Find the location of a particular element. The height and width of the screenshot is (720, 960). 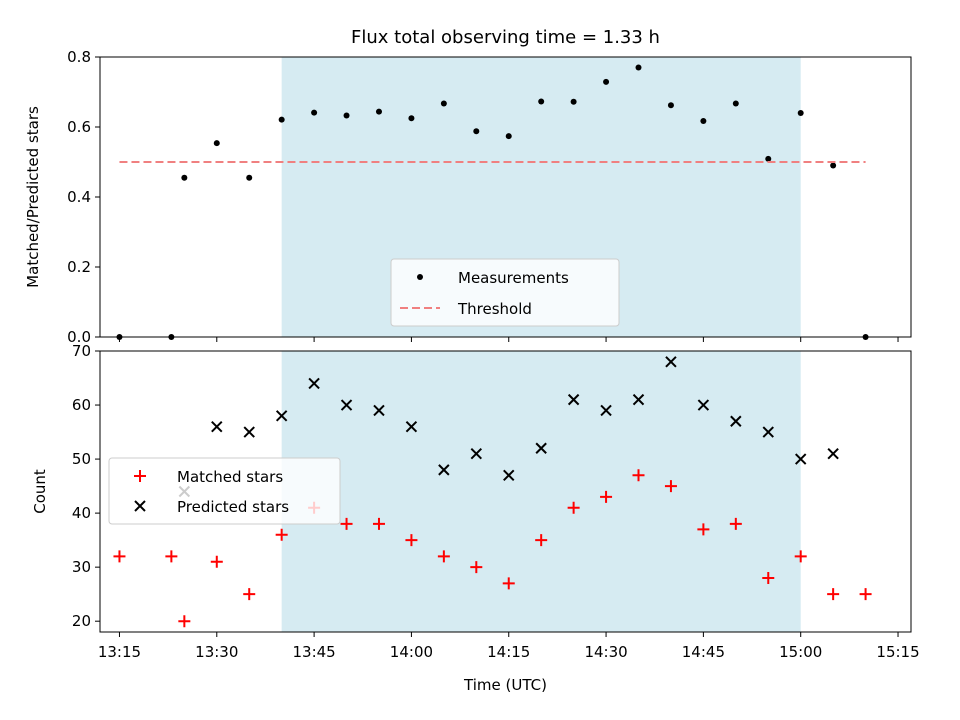

y-tick-label: 0.4 is located at coordinates (79, 197).